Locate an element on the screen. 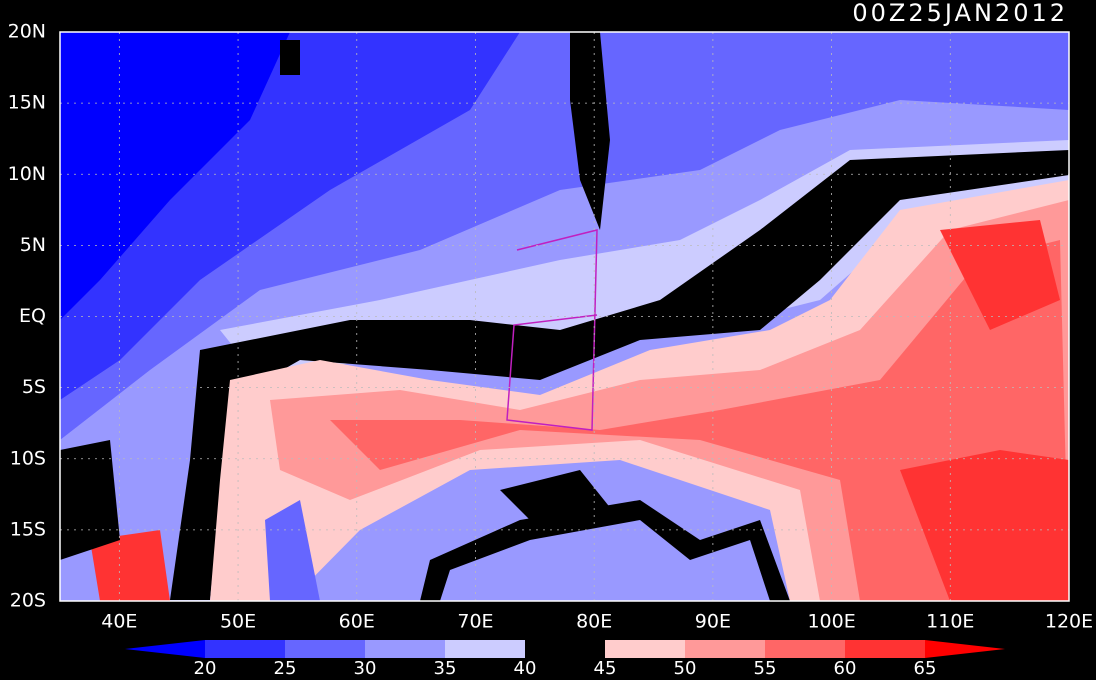 The width and height of the screenshot is (1096, 680). colorbar-label: 40 is located at coordinates (525, 668).